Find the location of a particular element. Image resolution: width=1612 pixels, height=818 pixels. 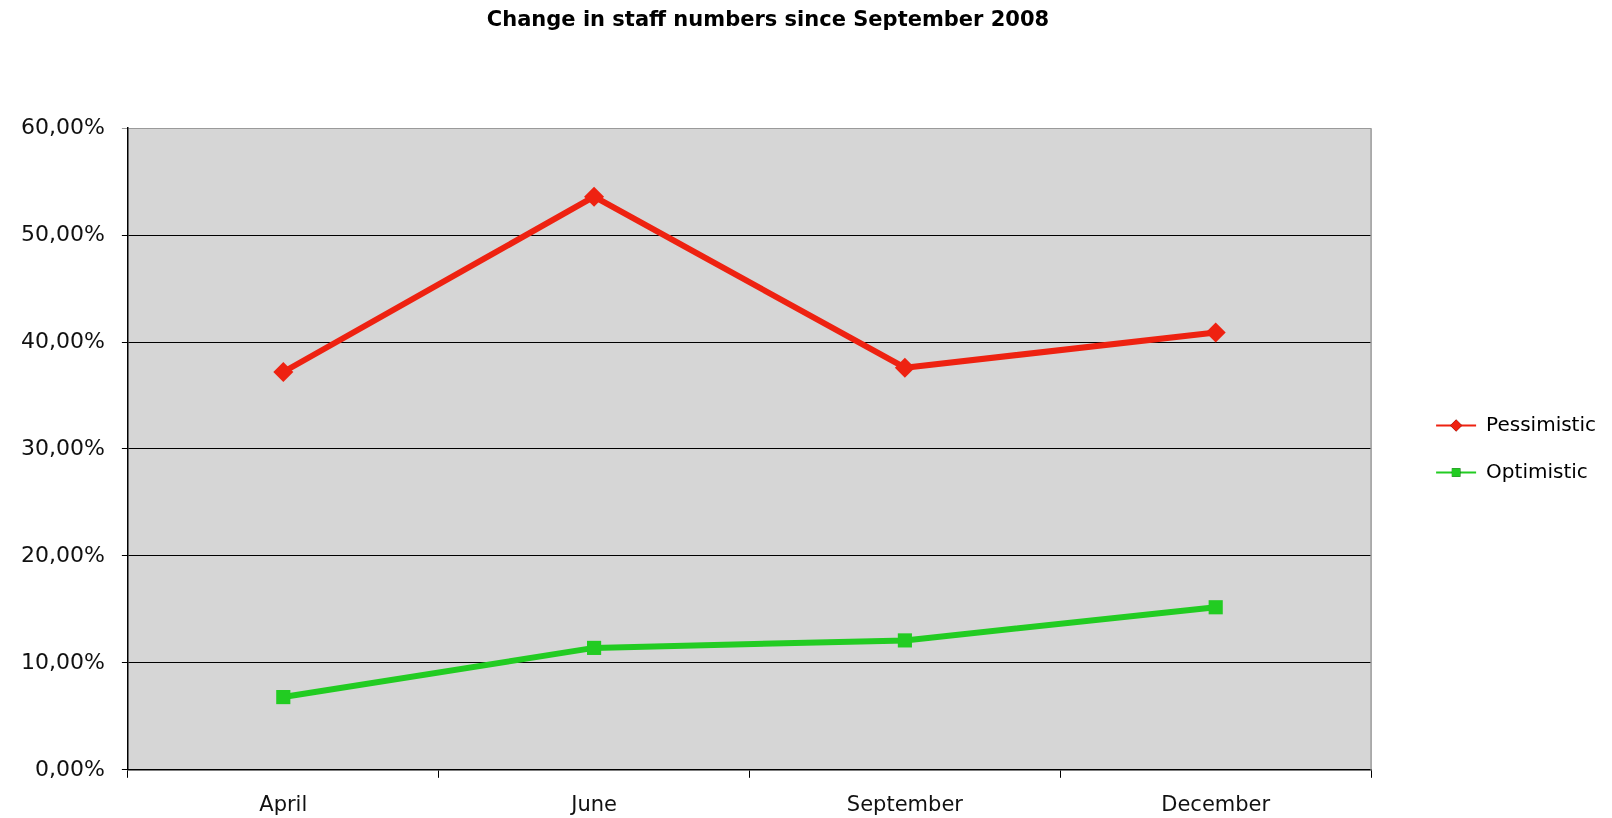

chart-title: Change in staff numbers since September 2008 is located at coordinates (768, 19).